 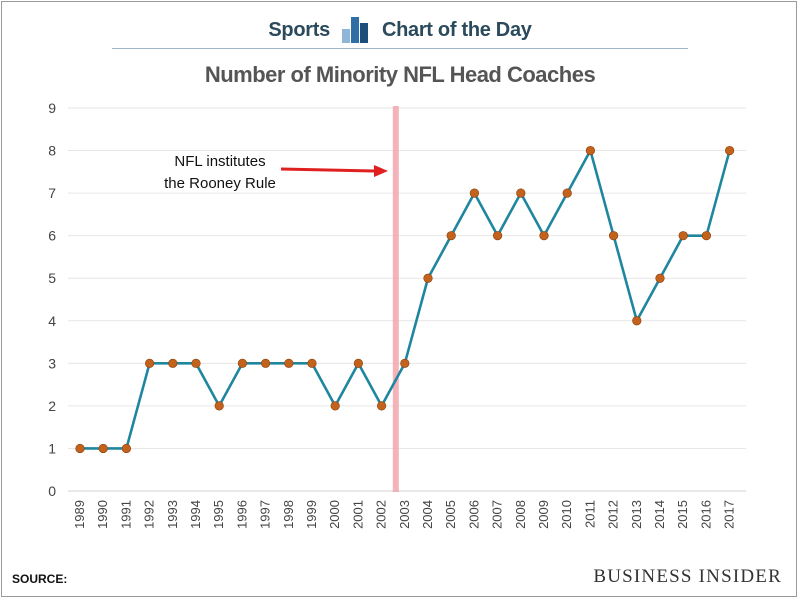 I want to click on y-tick-label-1: 1, so click(x=52, y=448).